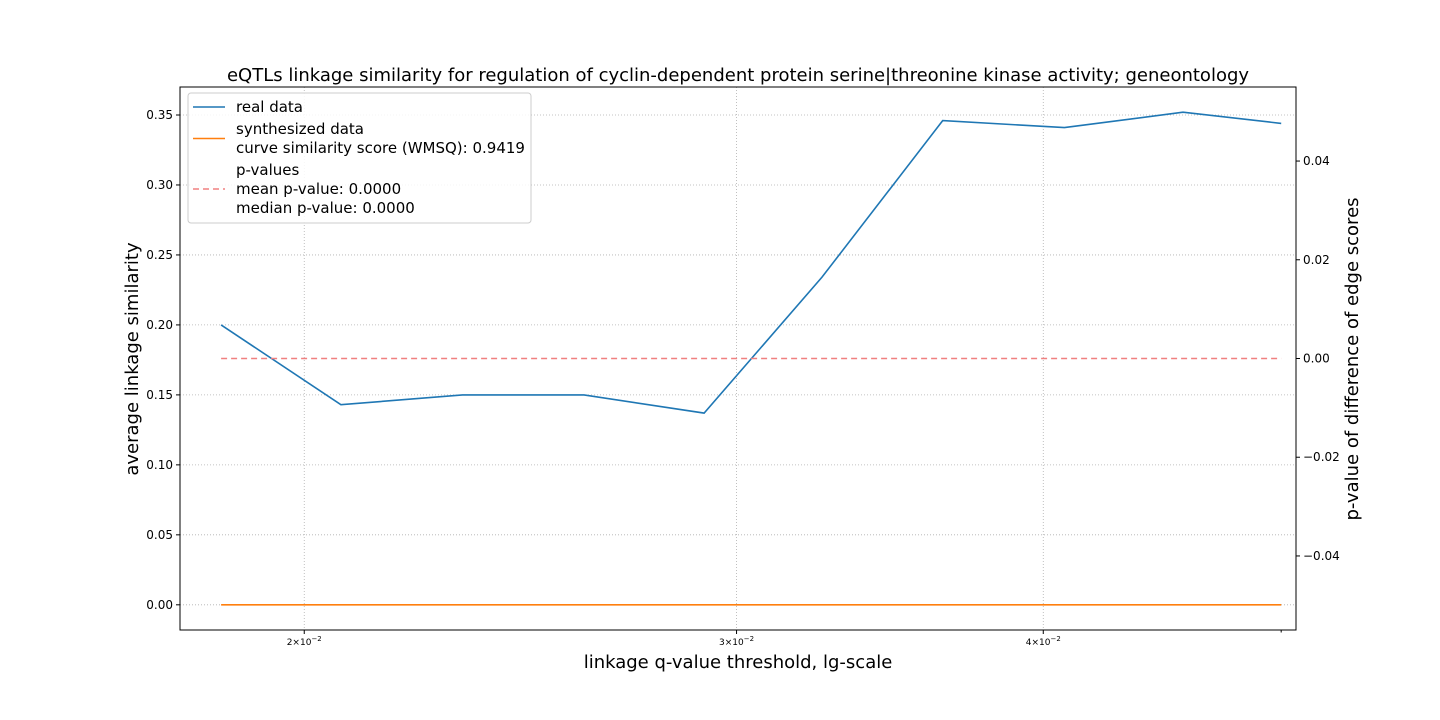 Image resolution: width=1440 pixels, height=720 pixels. I want to click on y-axis: 0.00 0.05 0.10 0.15 0.20 0.25 0.30 0.35, so click(163, 360).